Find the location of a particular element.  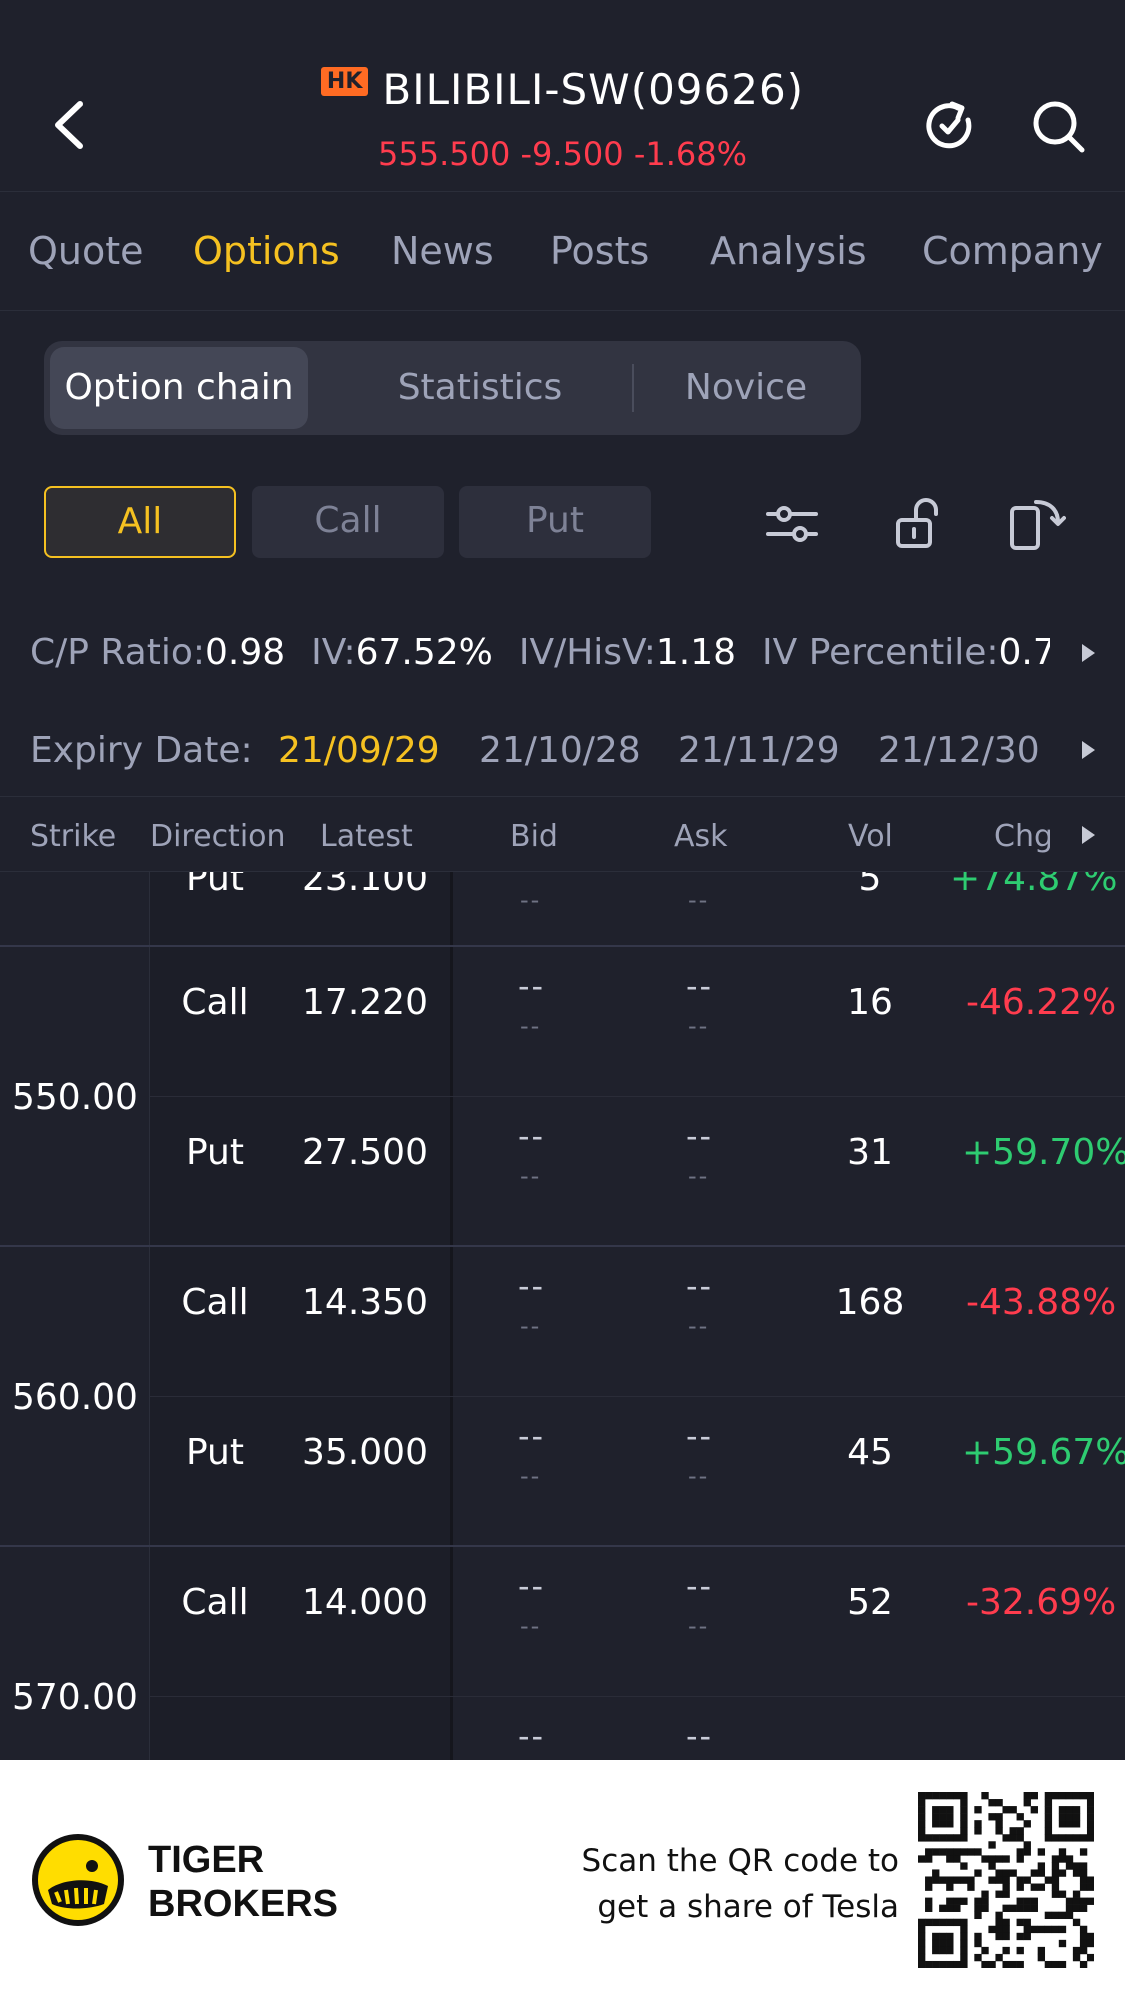

row-560-call-ask-size: -- is located at coordinates (699, 1326).